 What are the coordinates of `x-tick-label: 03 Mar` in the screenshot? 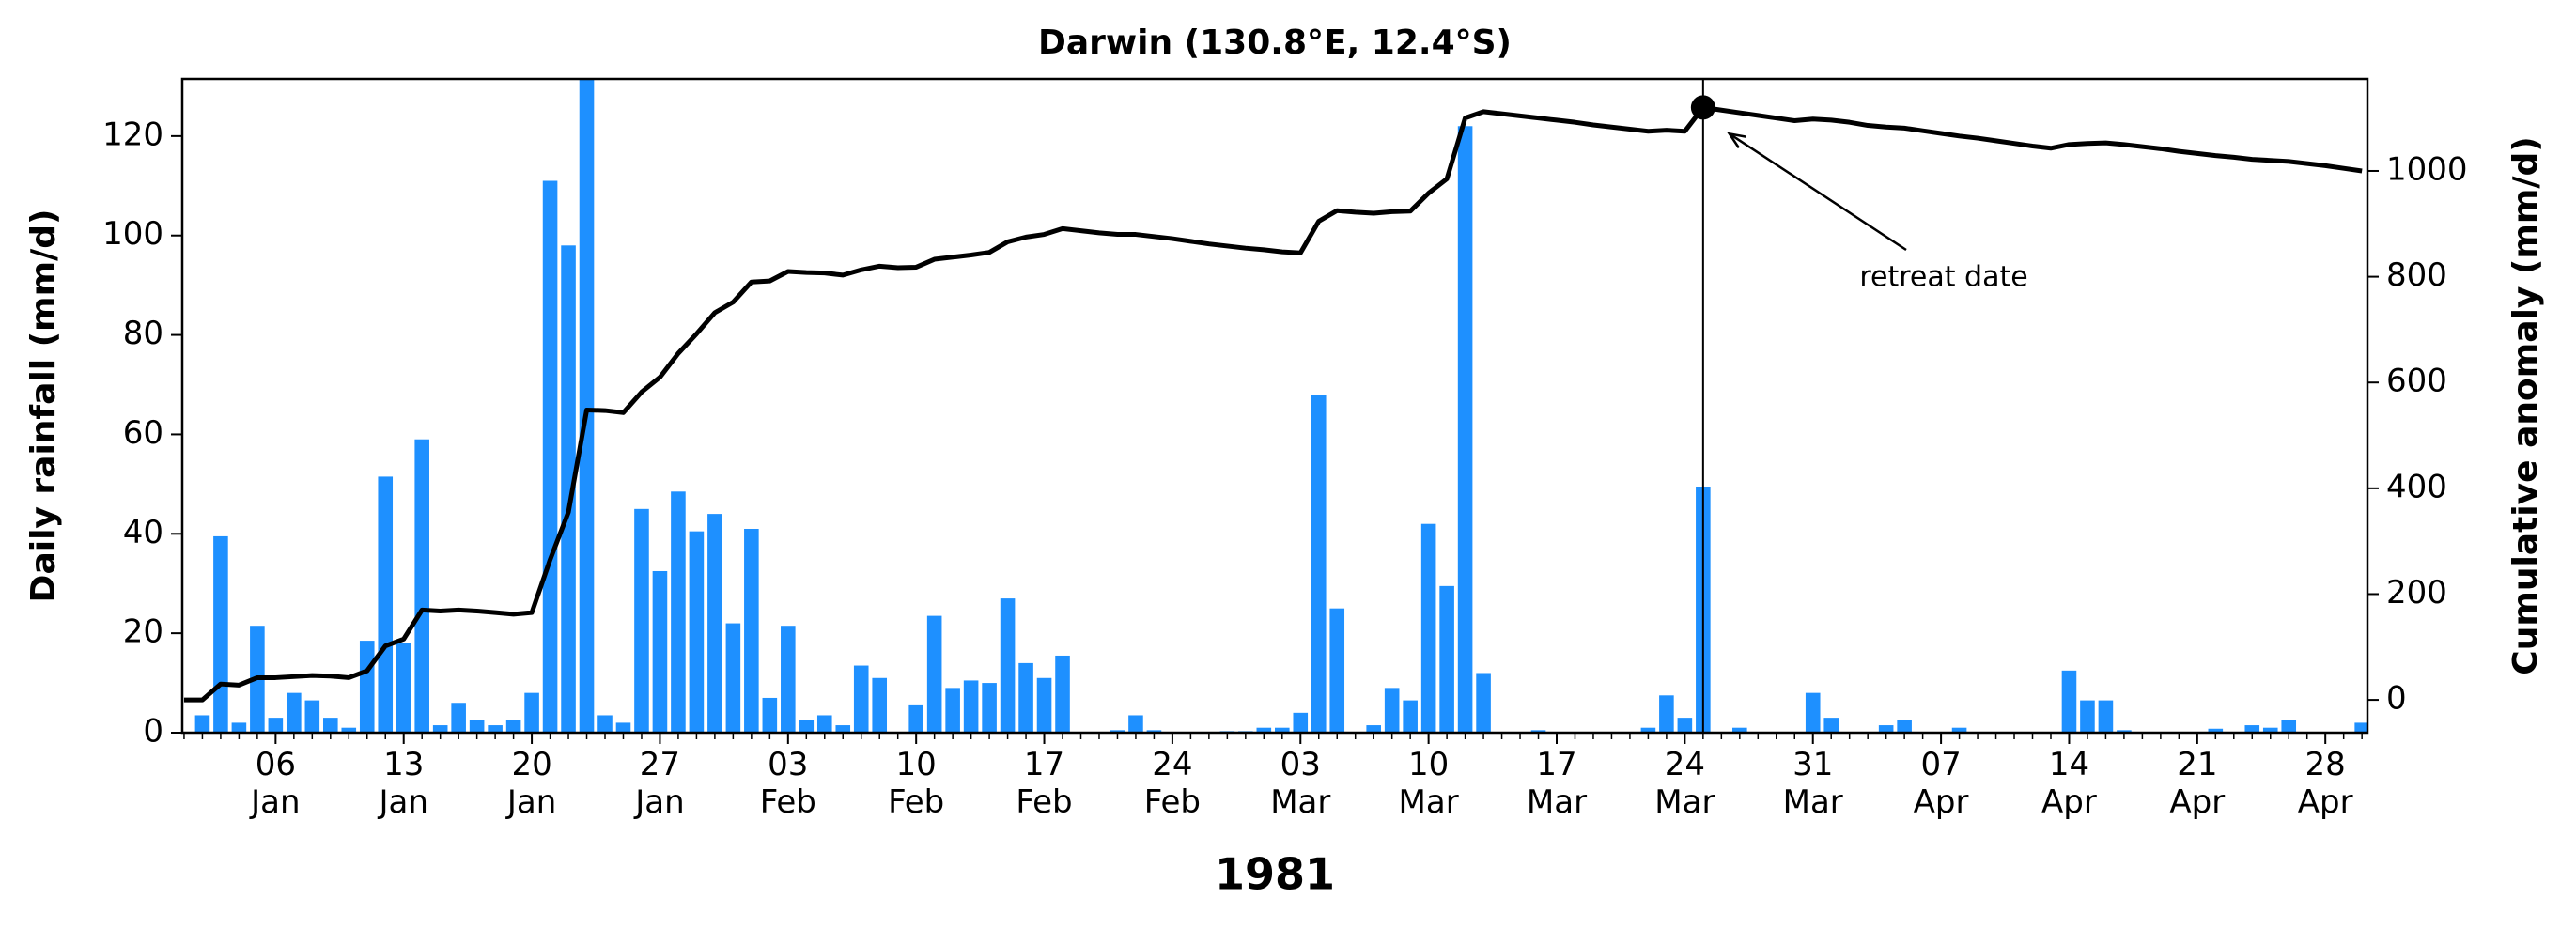 It's located at (1300, 783).